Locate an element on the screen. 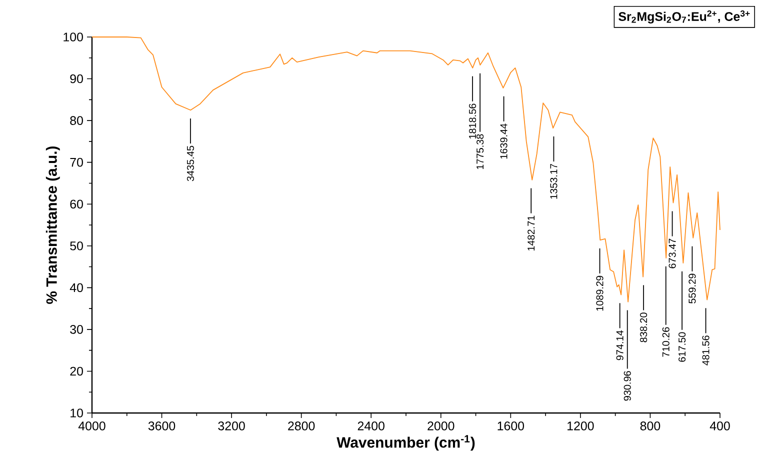  y-tick-label: 70 is located at coordinates (76, 162).